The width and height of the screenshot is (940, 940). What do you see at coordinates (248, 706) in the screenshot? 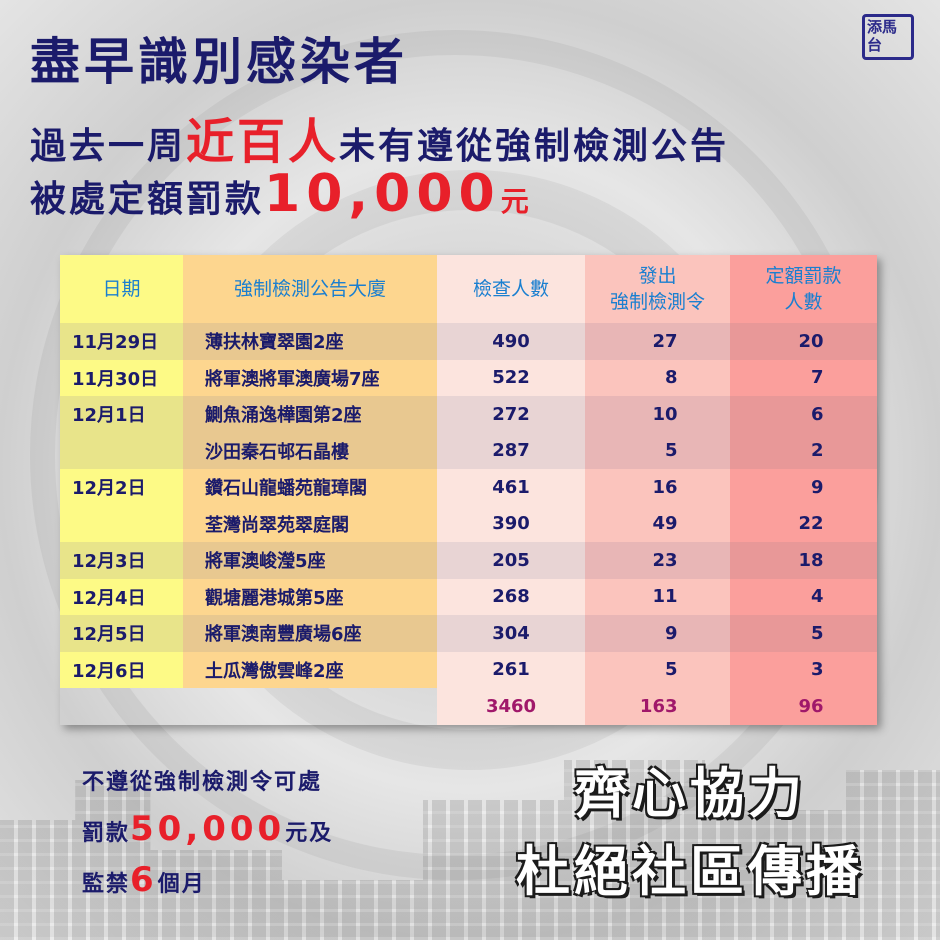
I see `blank-cell` at bounding box center [248, 706].